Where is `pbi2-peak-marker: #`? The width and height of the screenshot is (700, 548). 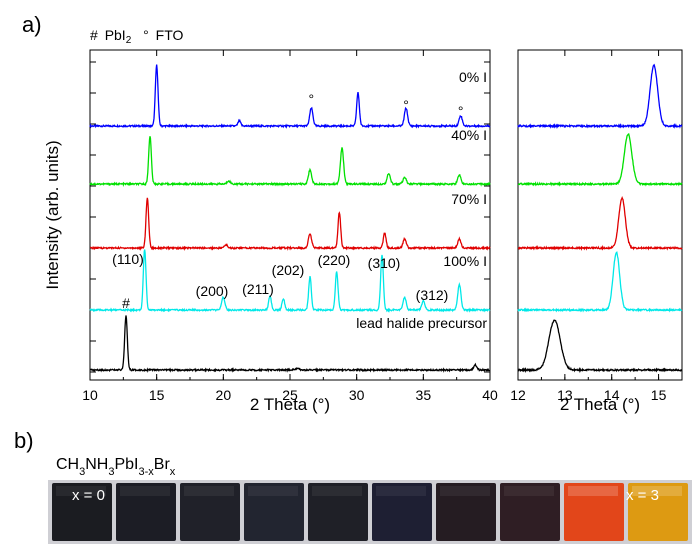 pbi2-peak-marker: # is located at coordinates (126, 303).